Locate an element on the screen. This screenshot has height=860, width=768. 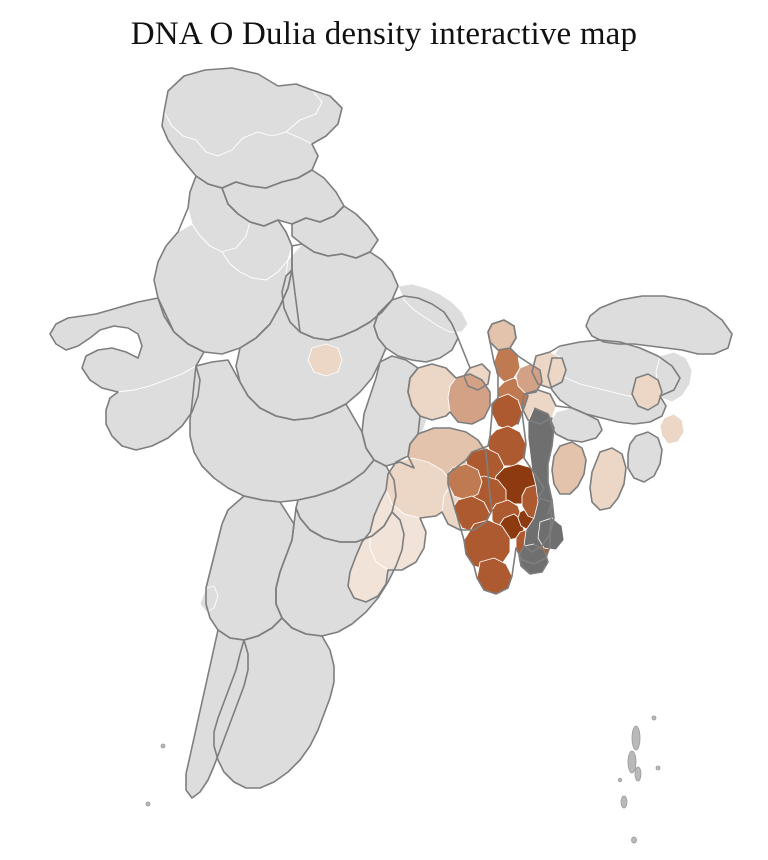
region-goa is located at coordinates (209, 599).